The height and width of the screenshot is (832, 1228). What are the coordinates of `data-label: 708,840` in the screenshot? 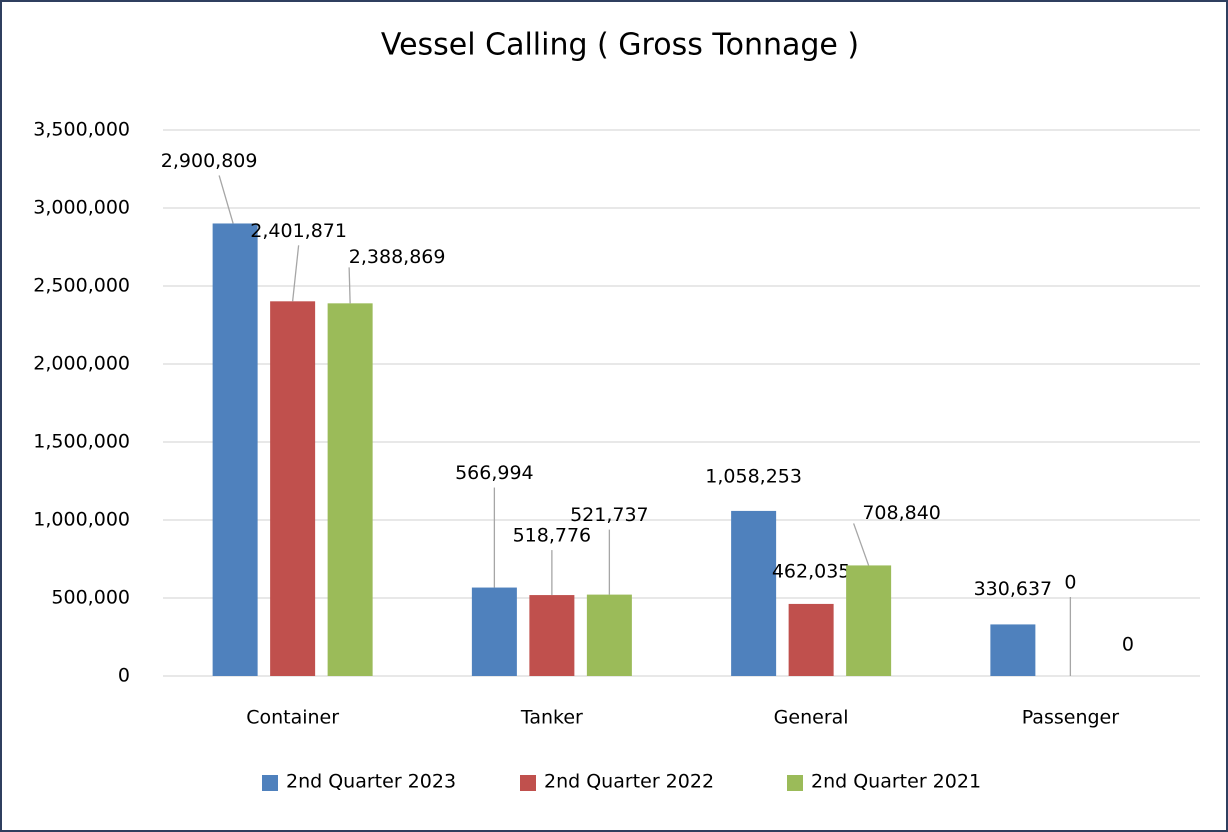 It's located at (901, 513).